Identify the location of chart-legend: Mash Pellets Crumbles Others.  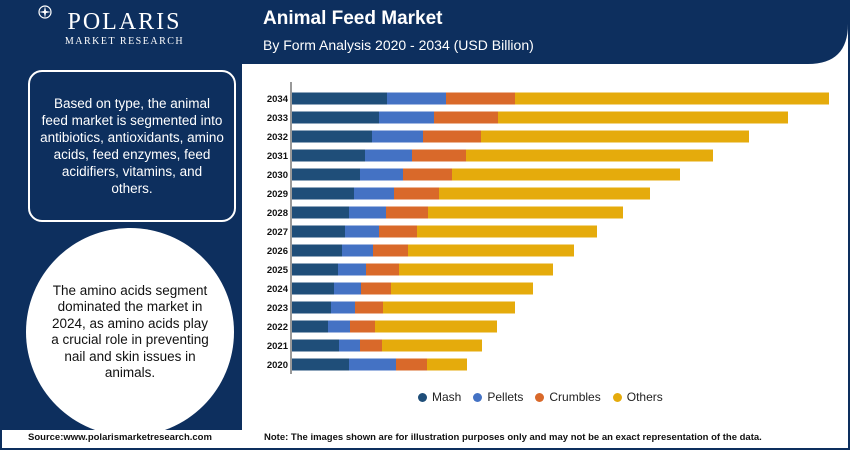
(540, 397).